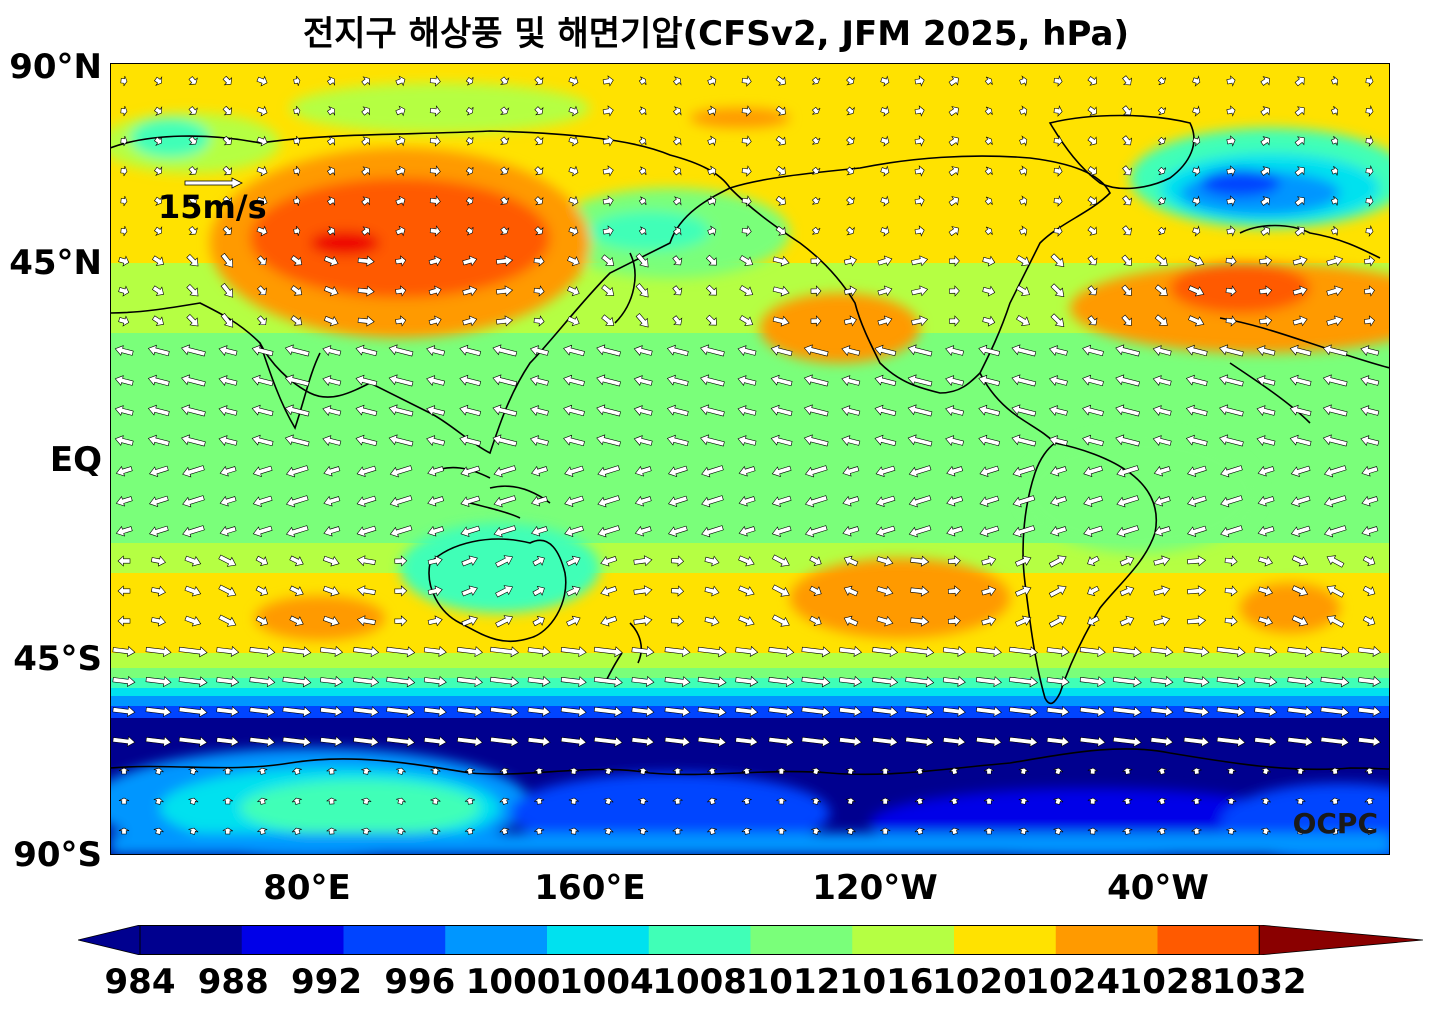 The image size is (1432, 1013). I want to click on colorbar-tick-label: 1028, so click(1166, 982).